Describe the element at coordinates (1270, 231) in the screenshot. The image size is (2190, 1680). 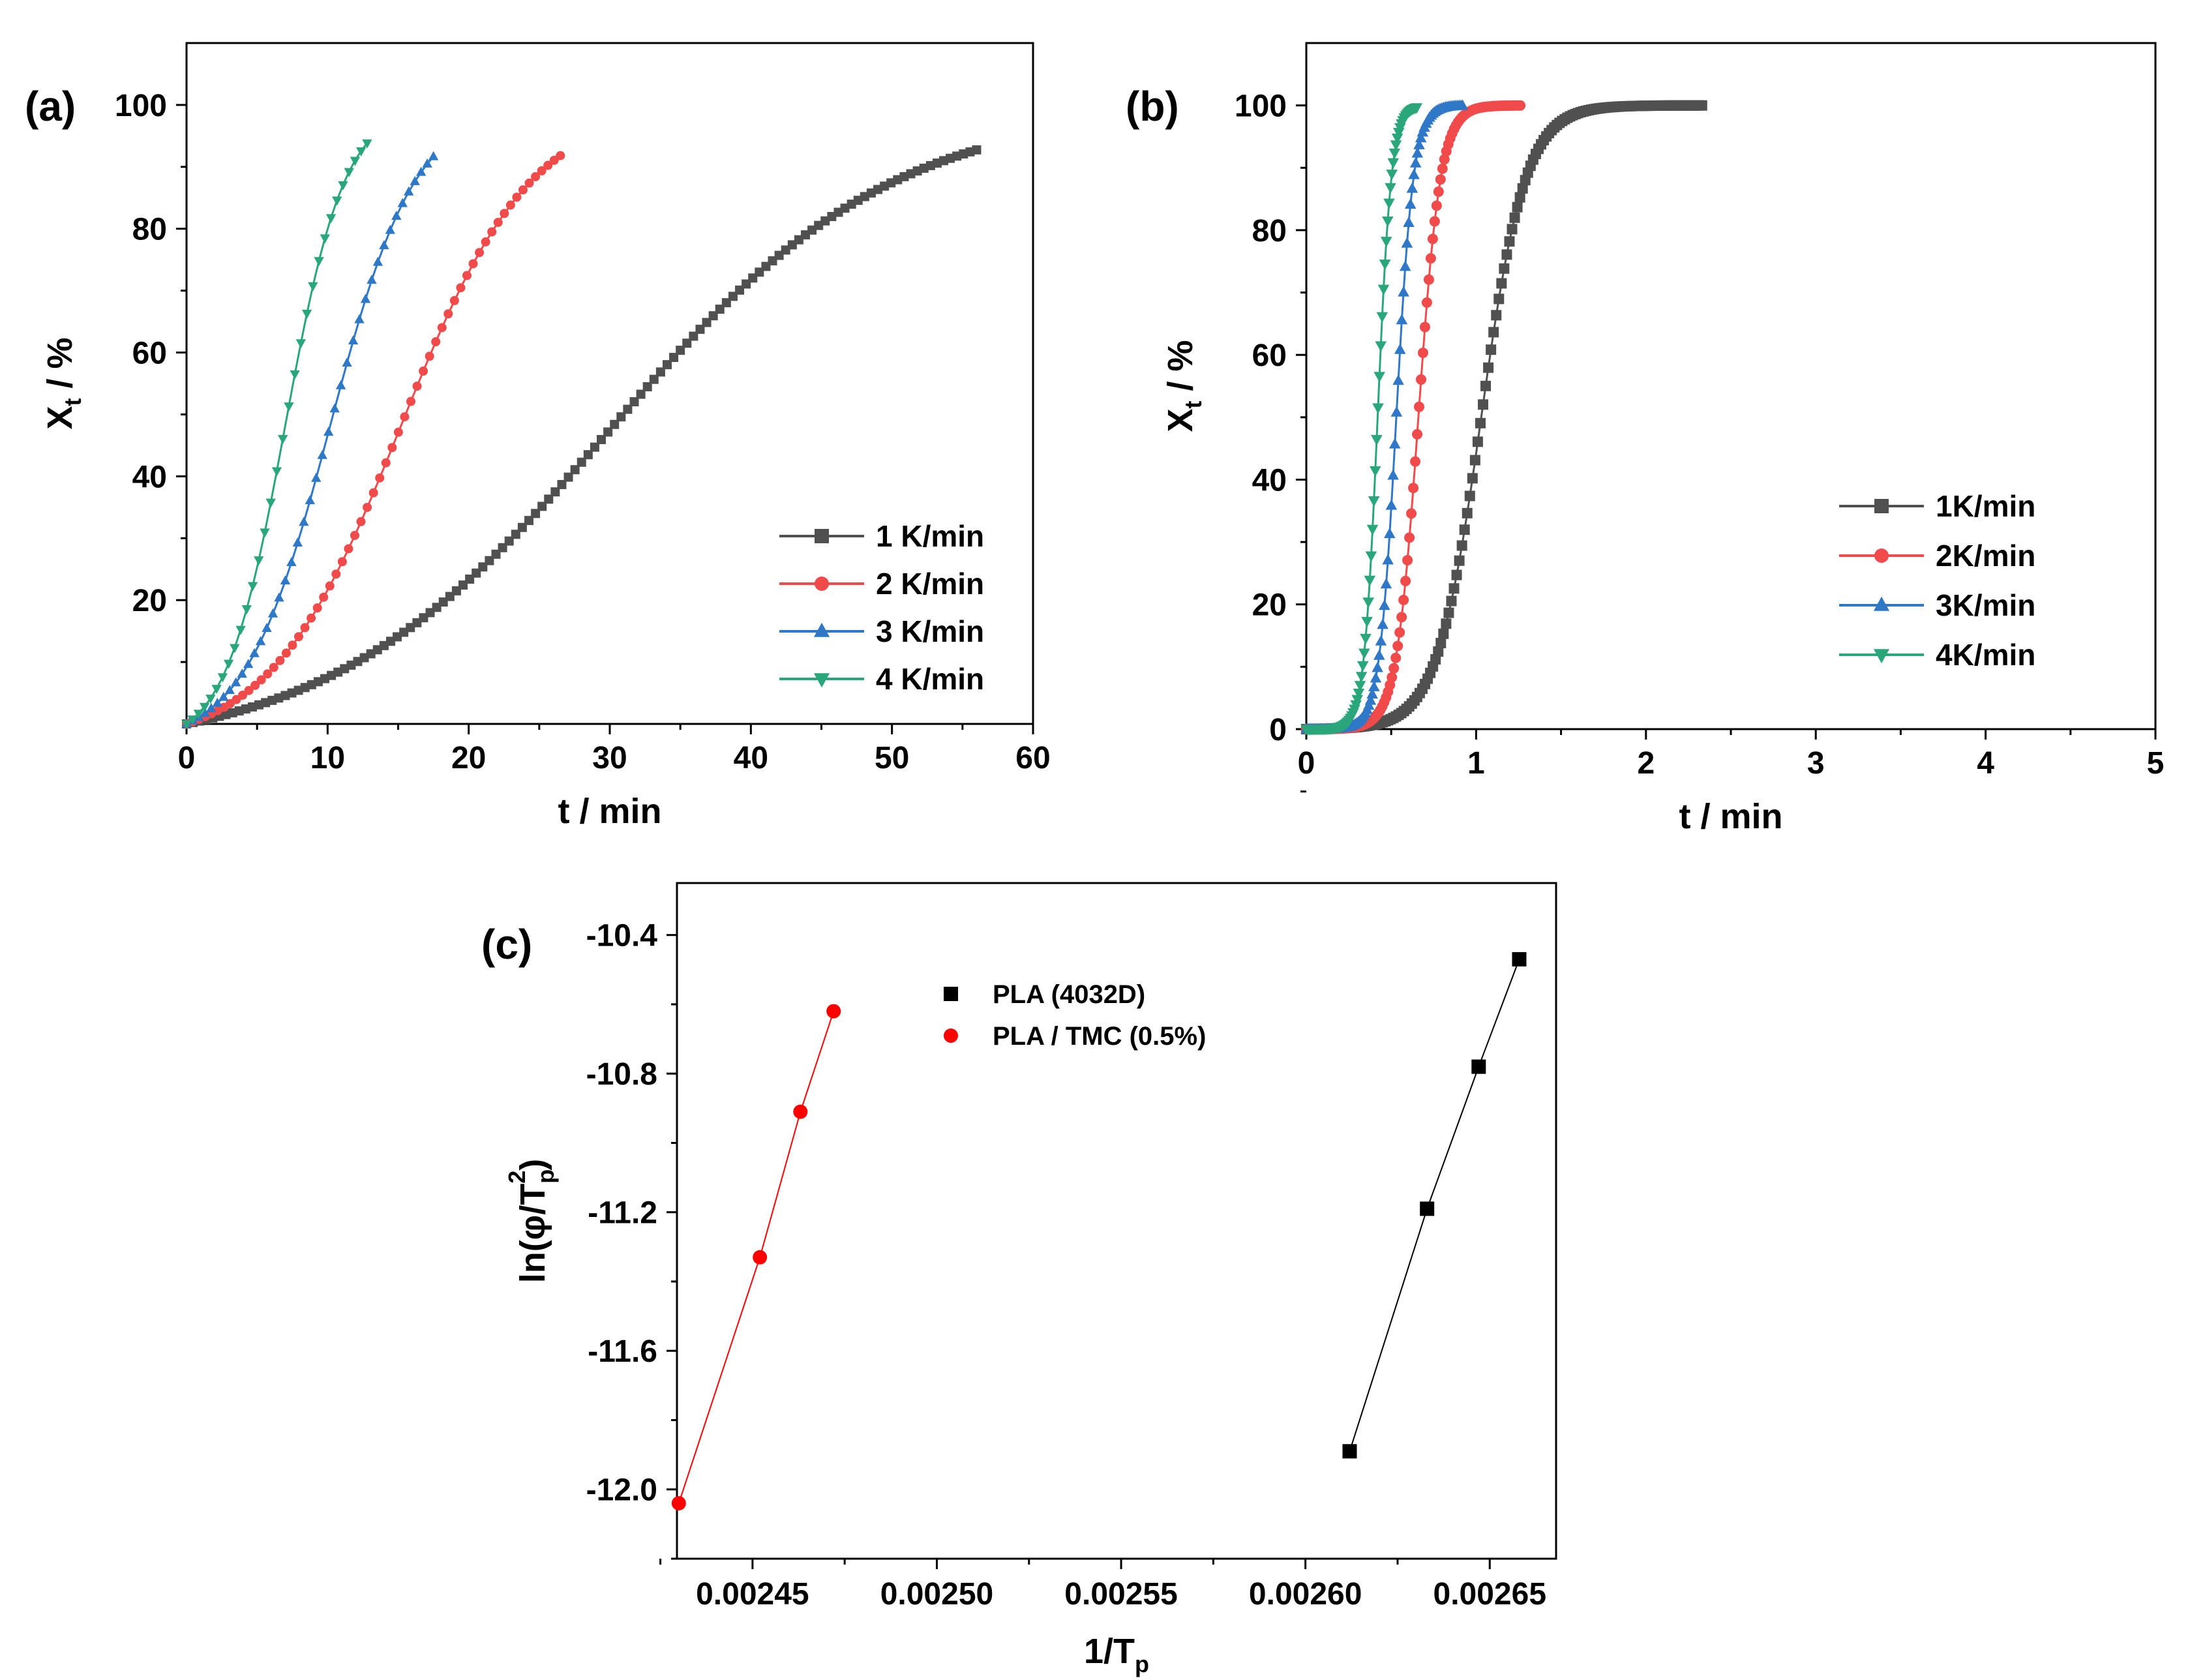
I see `y-tick-label: 80` at that location.